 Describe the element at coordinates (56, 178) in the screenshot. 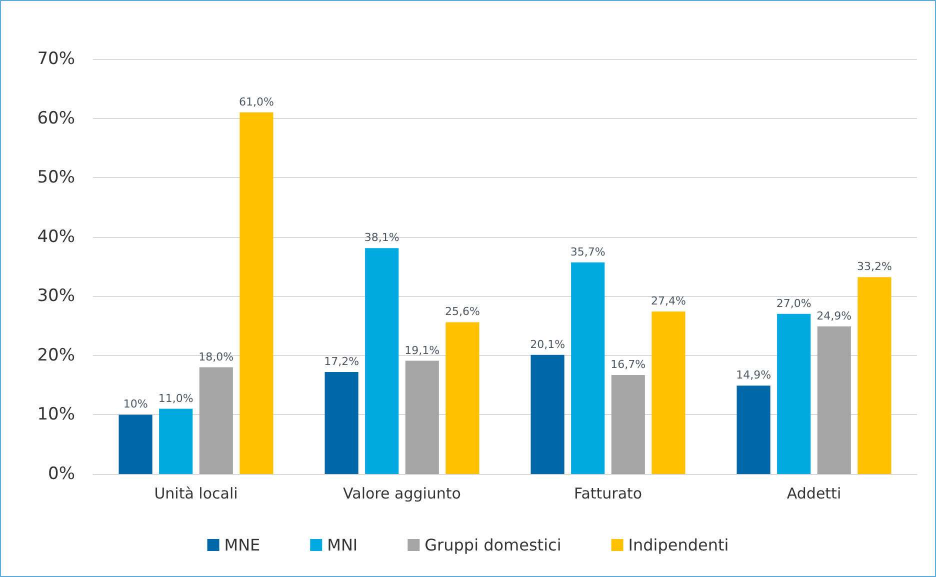

I see `y-tick-label: 50%` at that location.